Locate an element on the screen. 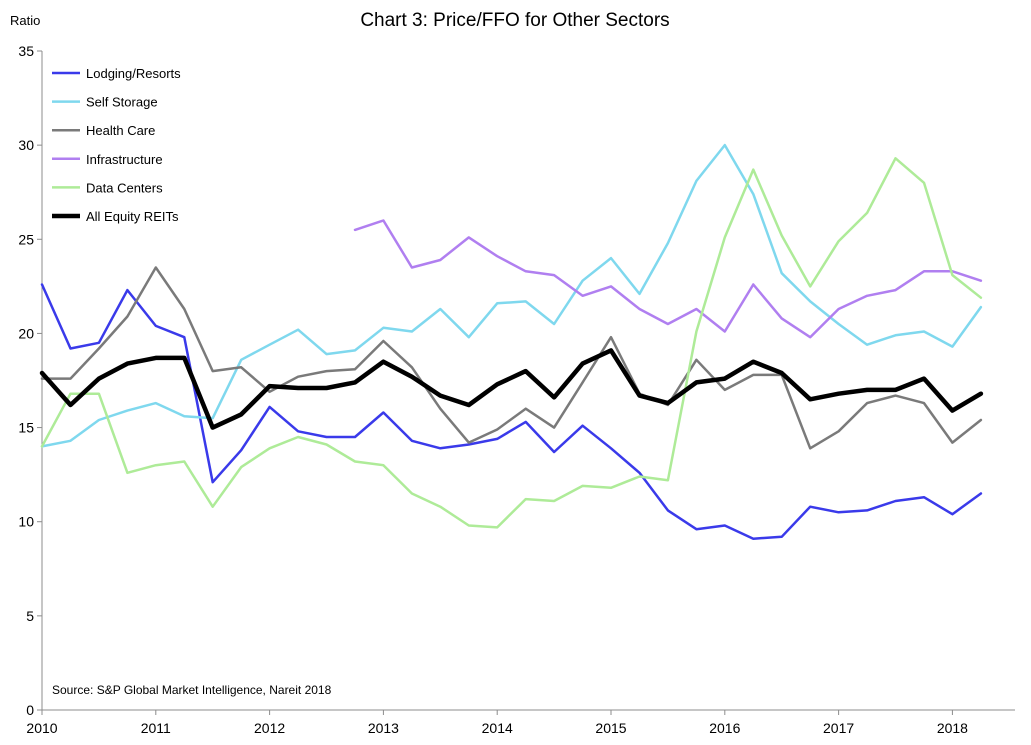 The width and height of the screenshot is (1031, 745). x-tick-label: 2011 is located at coordinates (156, 728).